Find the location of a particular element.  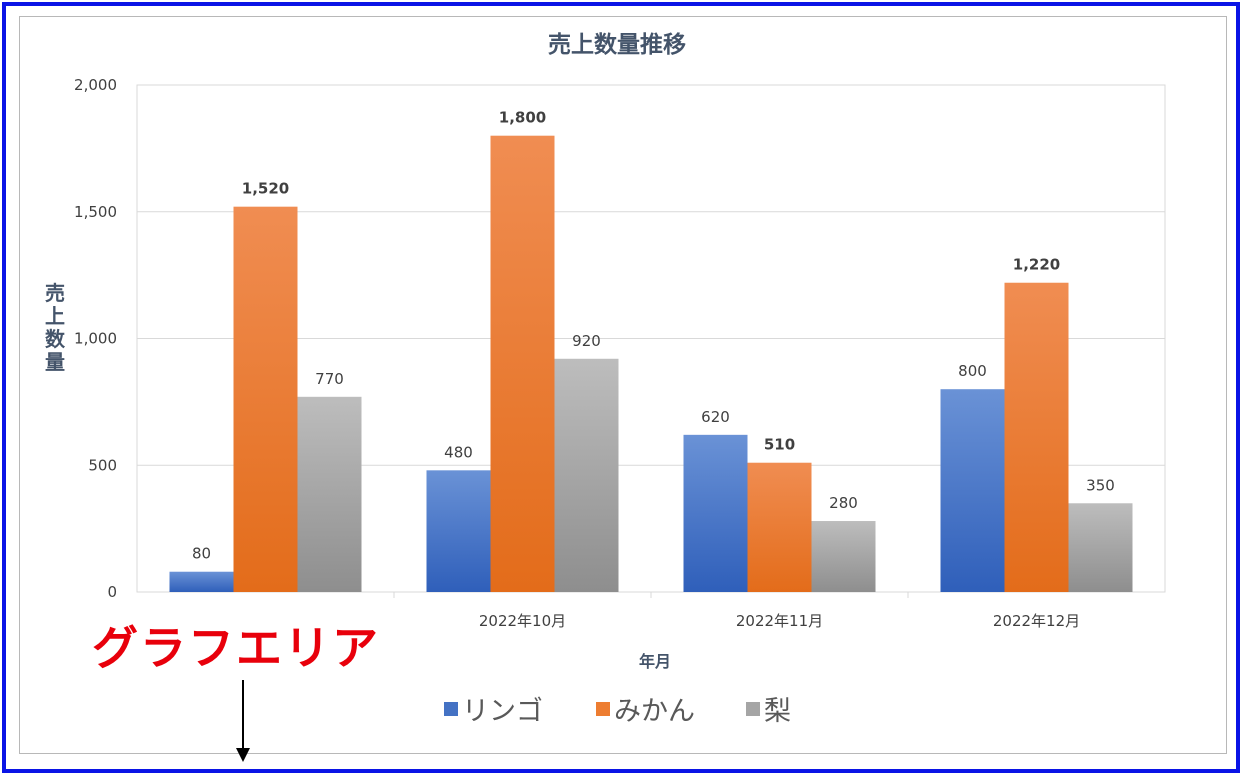

y-tick-label: 0 is located at coordinates (112, 592).